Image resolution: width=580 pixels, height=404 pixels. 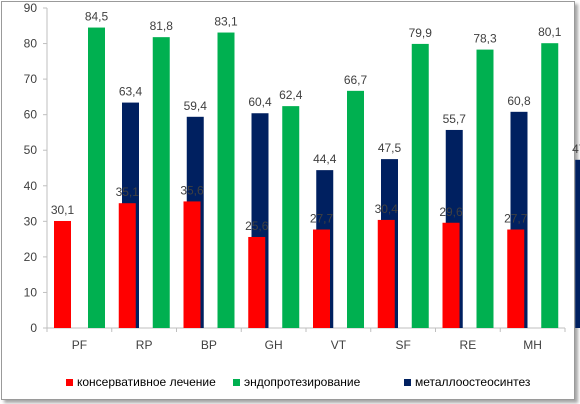 I want to click on data-label: 30,1, so click(x=63, y=210).